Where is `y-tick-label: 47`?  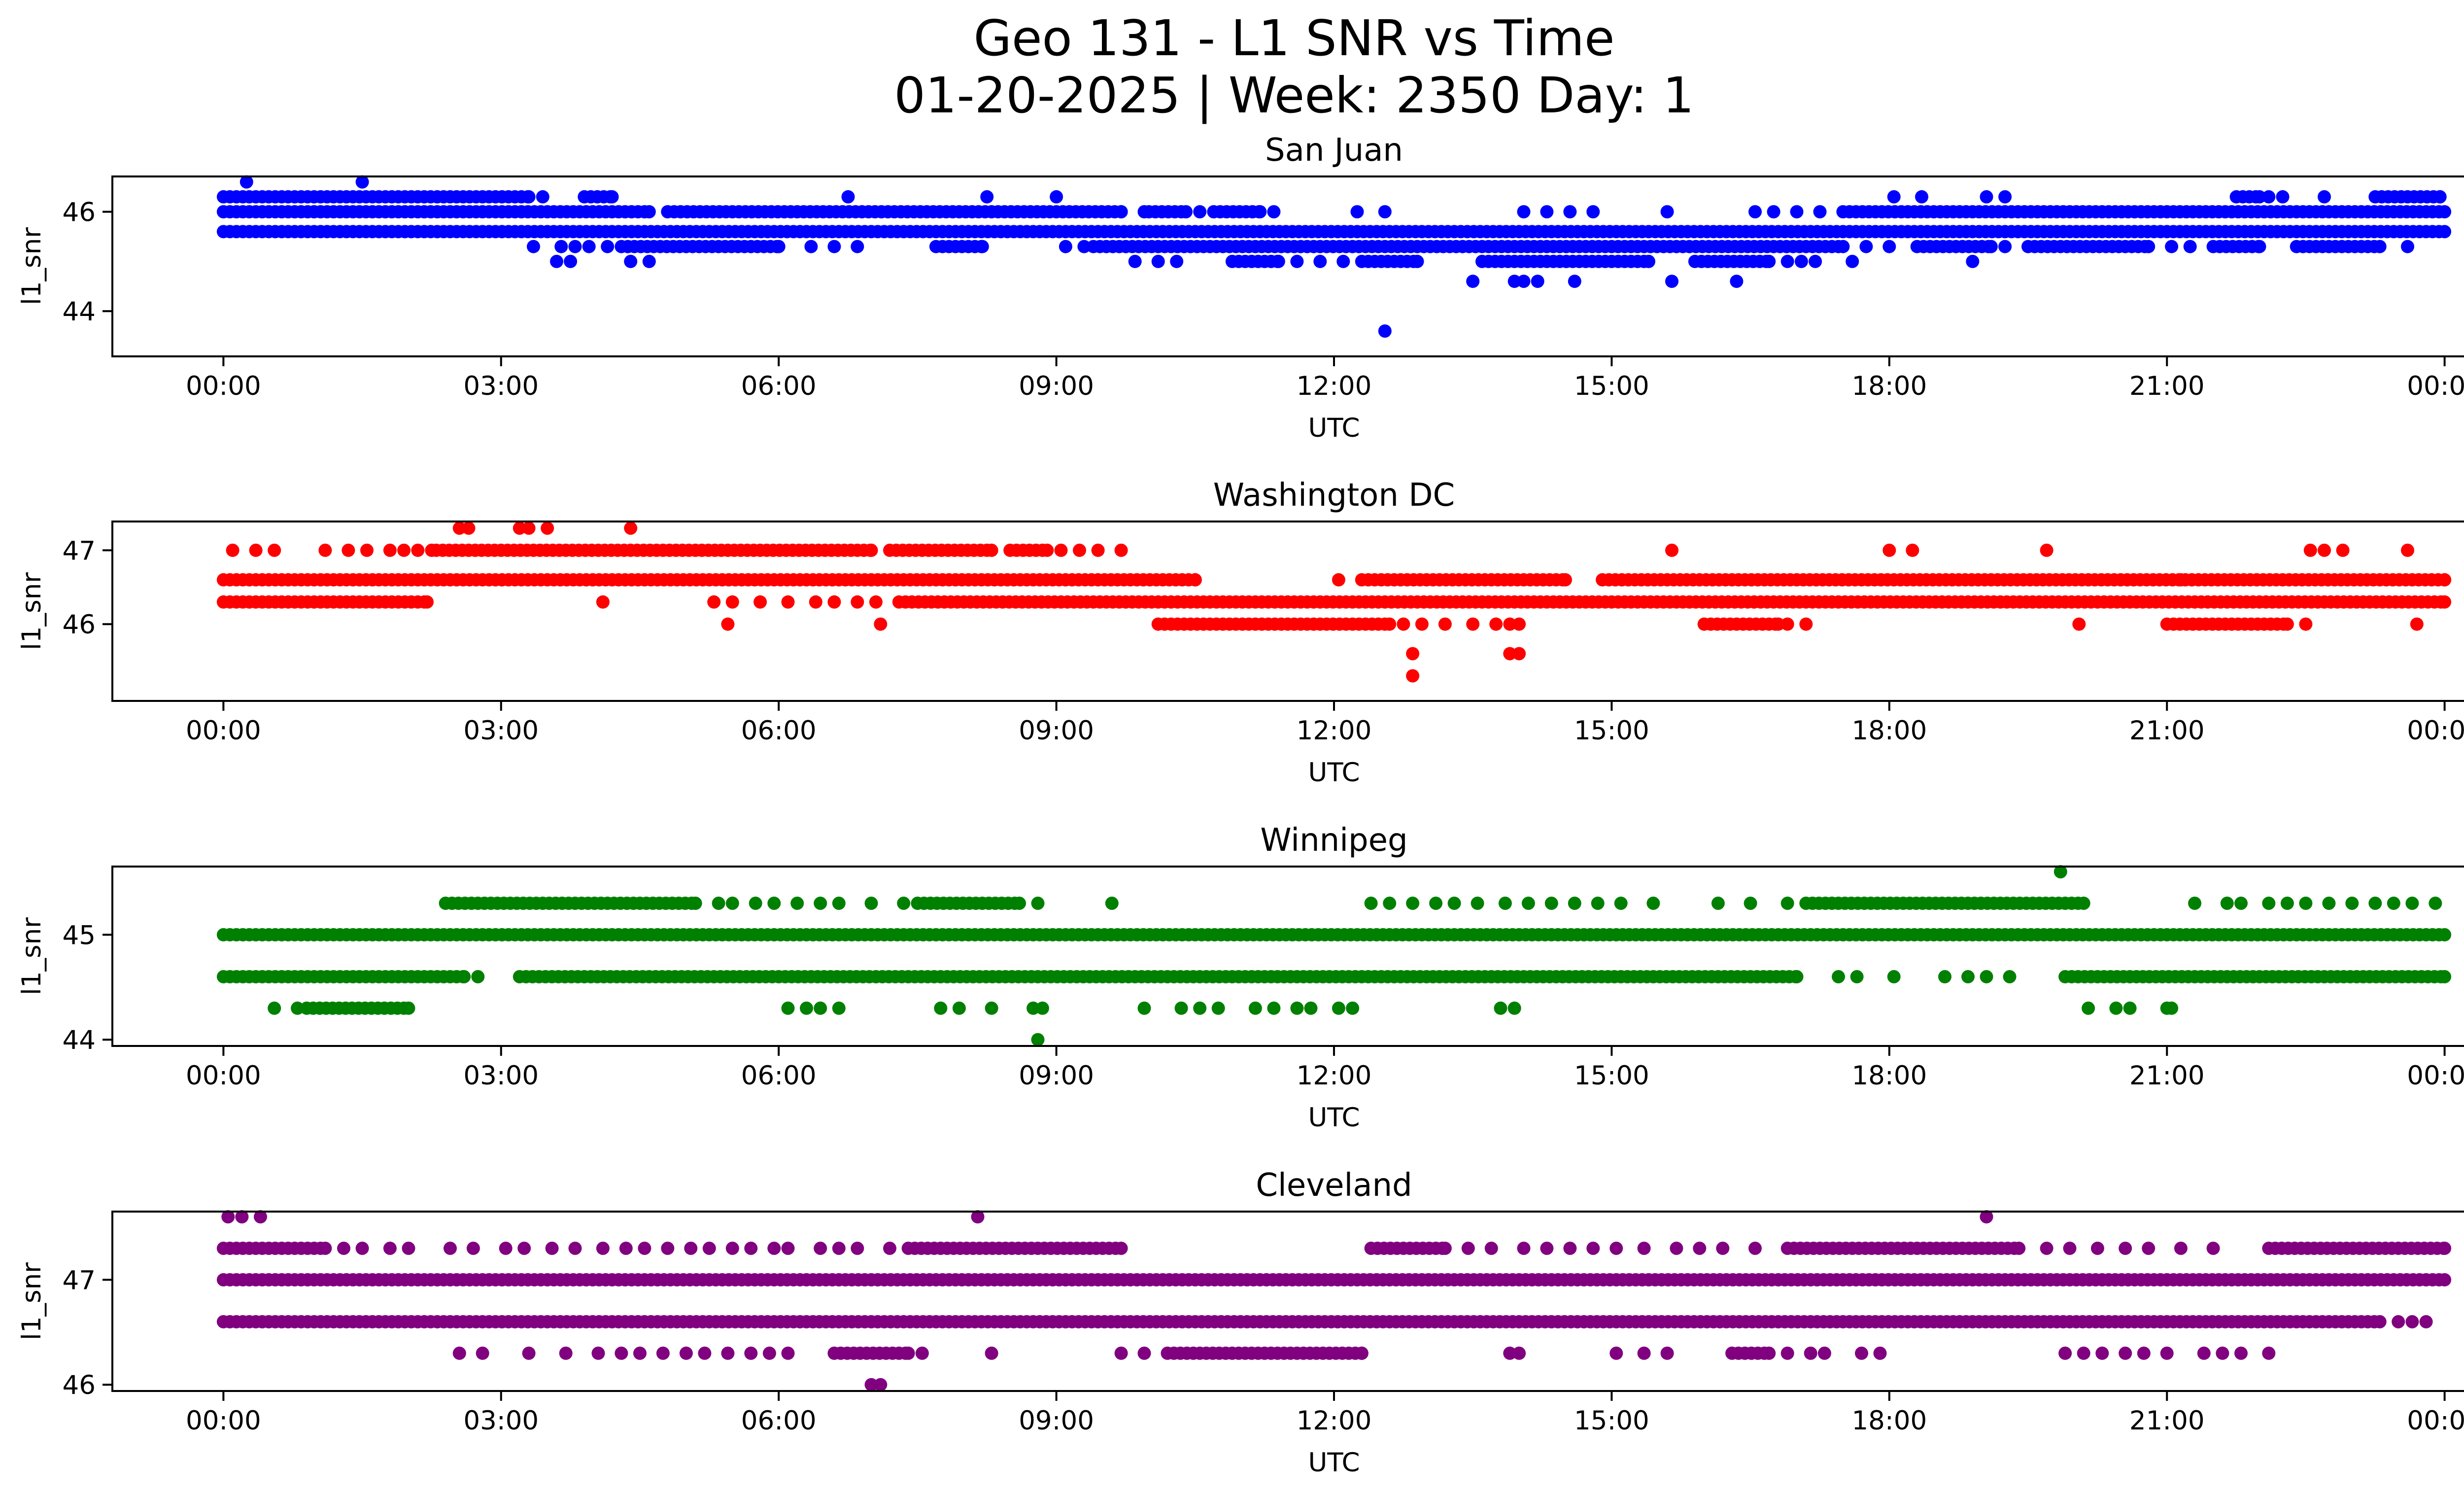 y-tick-label: 47 is located at coordinates (79, 551).